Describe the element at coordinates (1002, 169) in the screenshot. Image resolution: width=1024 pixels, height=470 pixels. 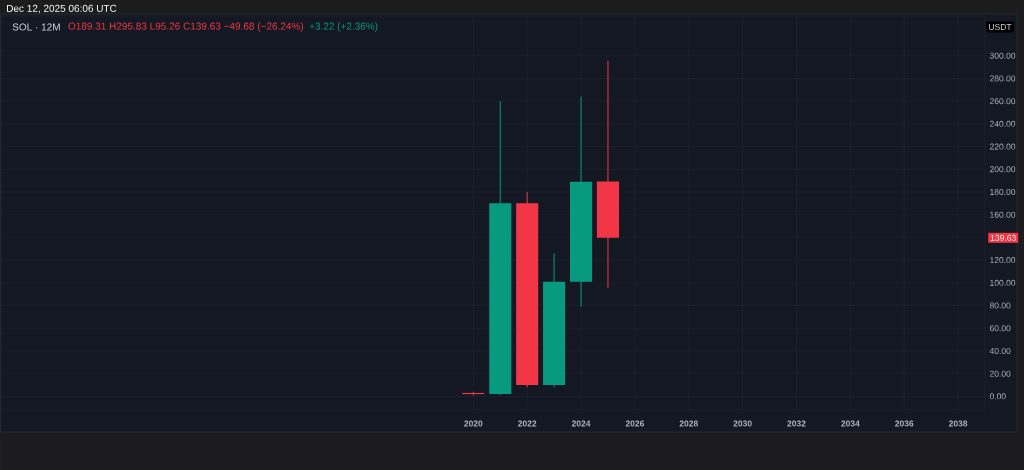
I see `y-tick-label: 200.00` at that location.